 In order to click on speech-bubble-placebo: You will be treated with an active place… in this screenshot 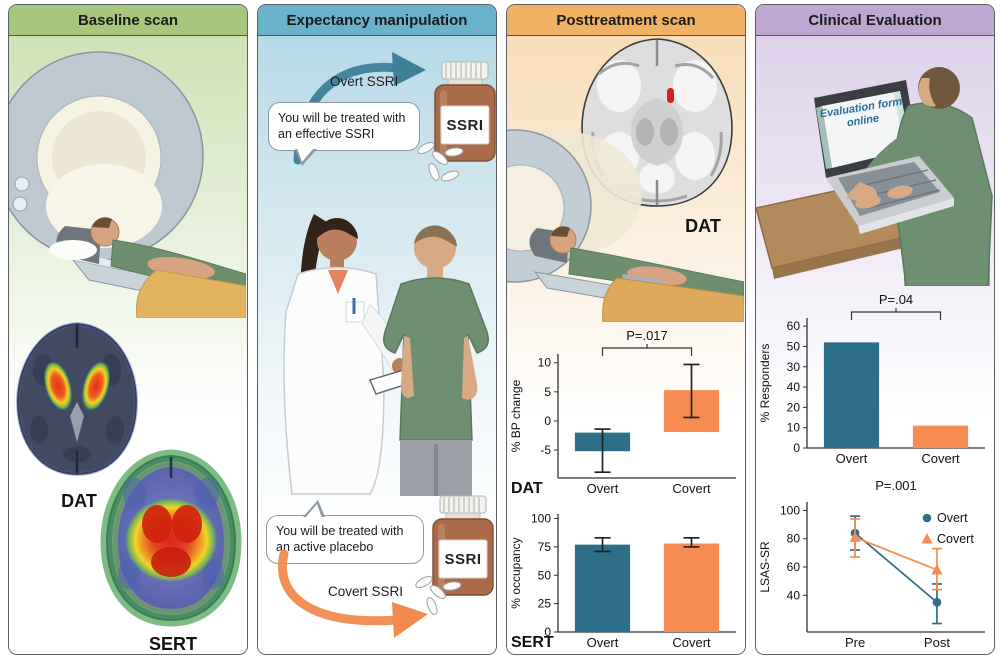, I will do `click(345, 532)`.